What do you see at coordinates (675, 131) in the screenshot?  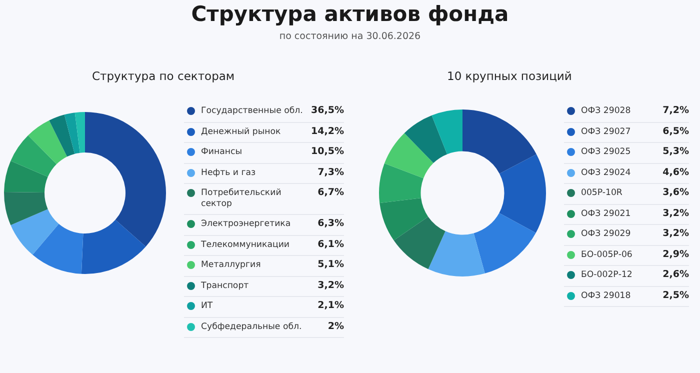 I see `data-label: 6,5%` at bounding box center [675, 131].